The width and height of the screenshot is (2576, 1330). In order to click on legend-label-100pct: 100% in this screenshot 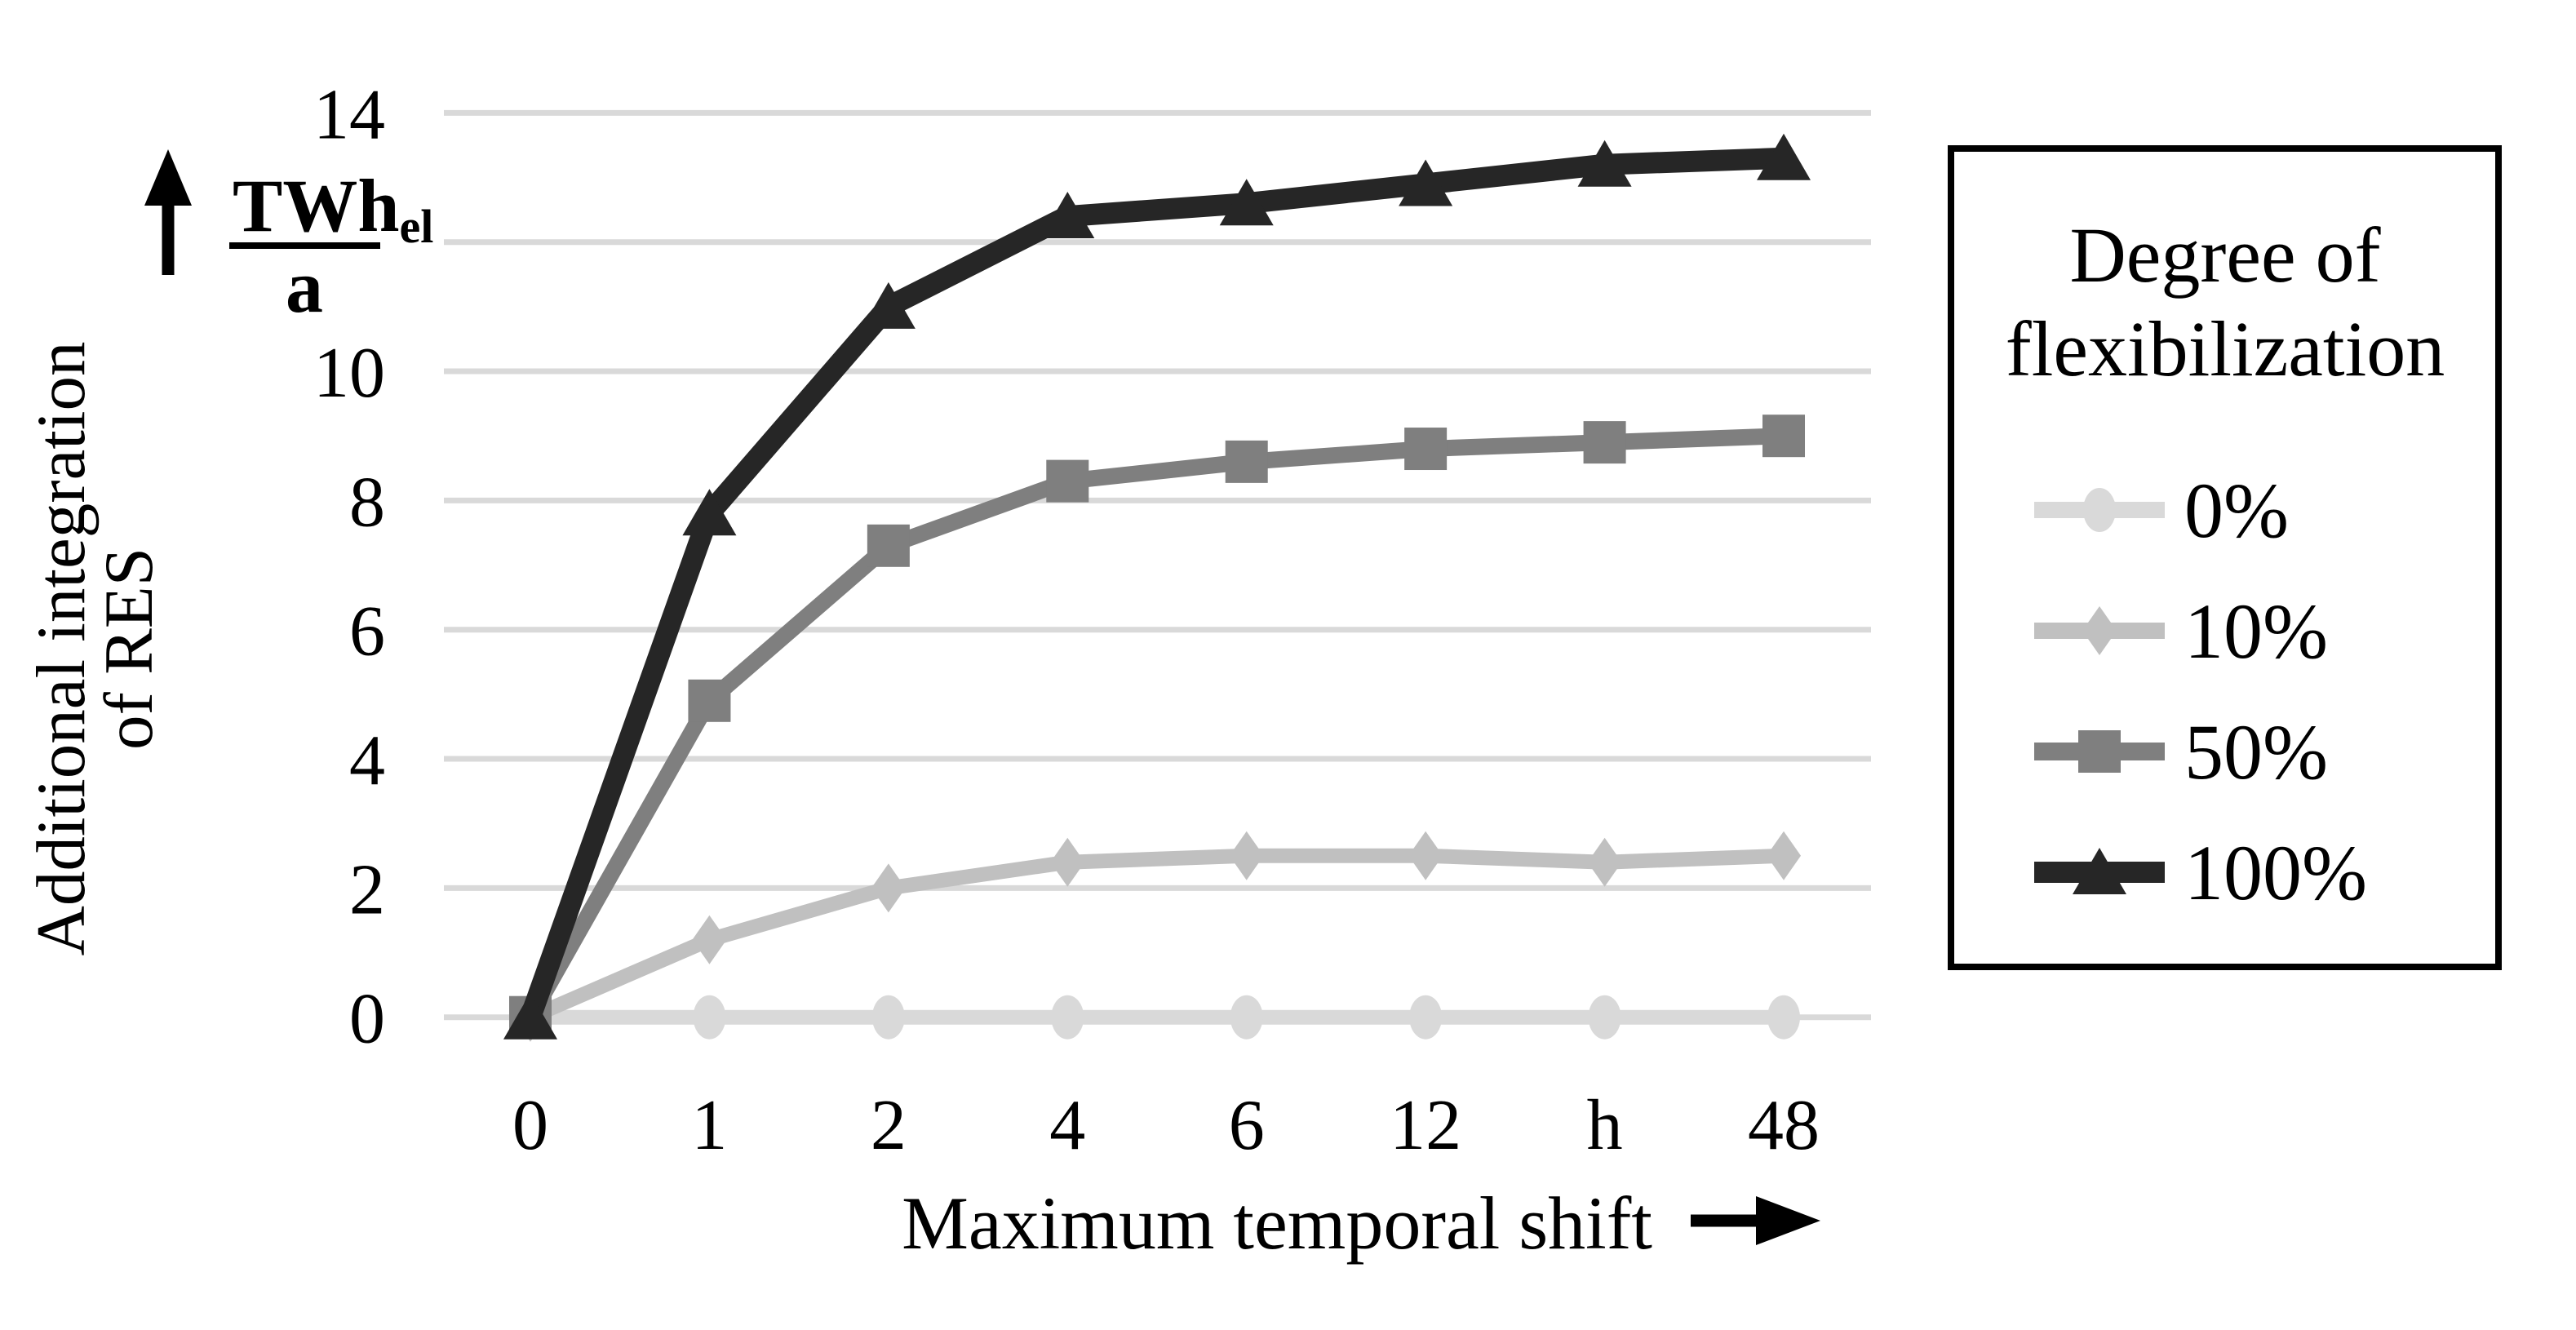, I will do `click(2275, 872)`.